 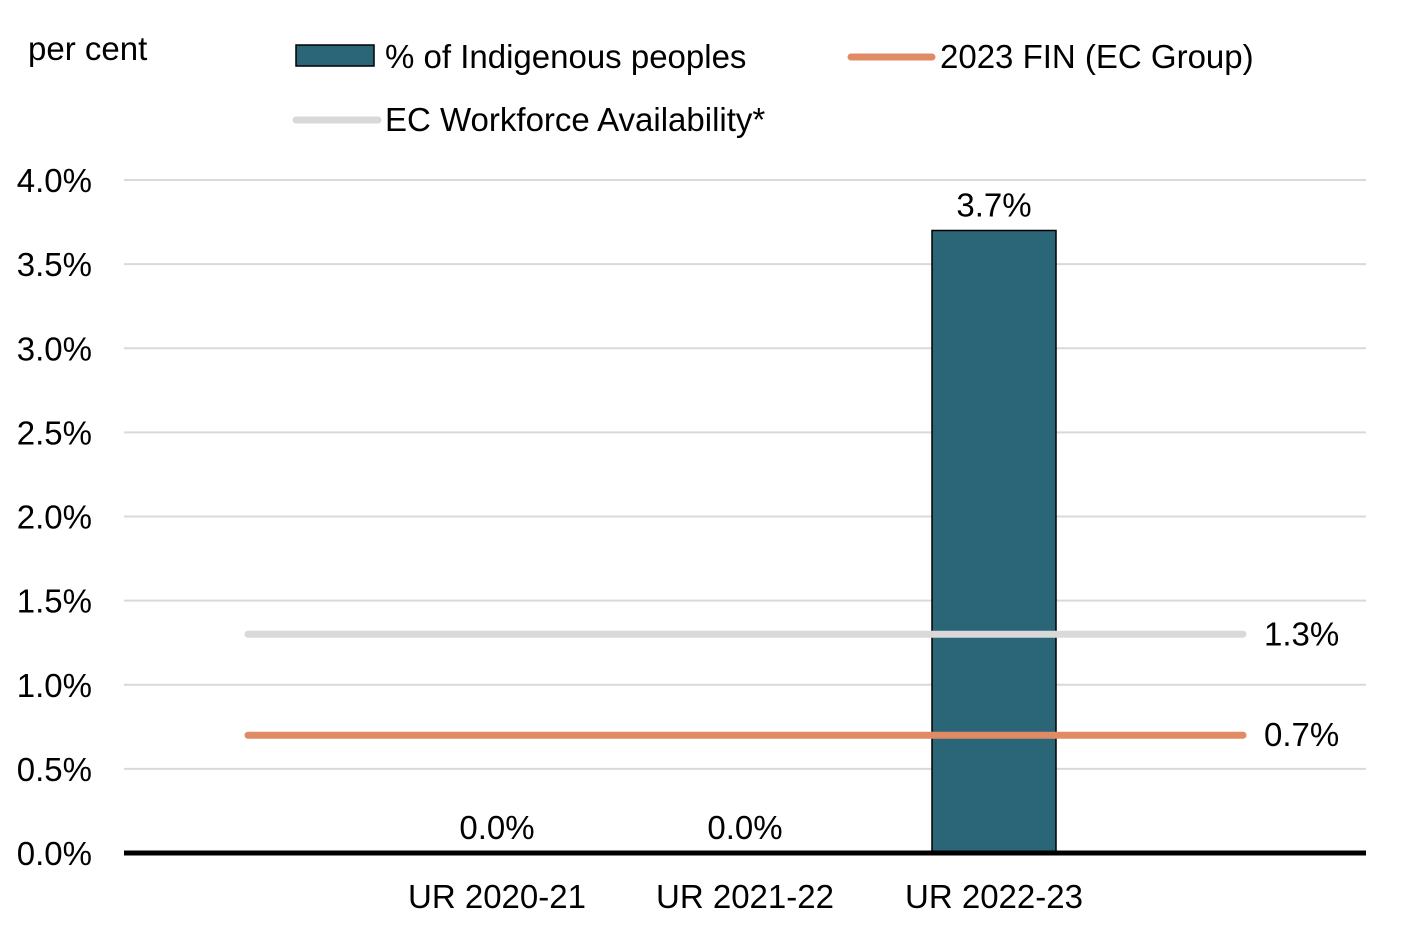 What do you see at coordinates (745, 896) in the screenshot?
I see `x-tick-label: UR 2021-22` at bounding box center [745, 896].